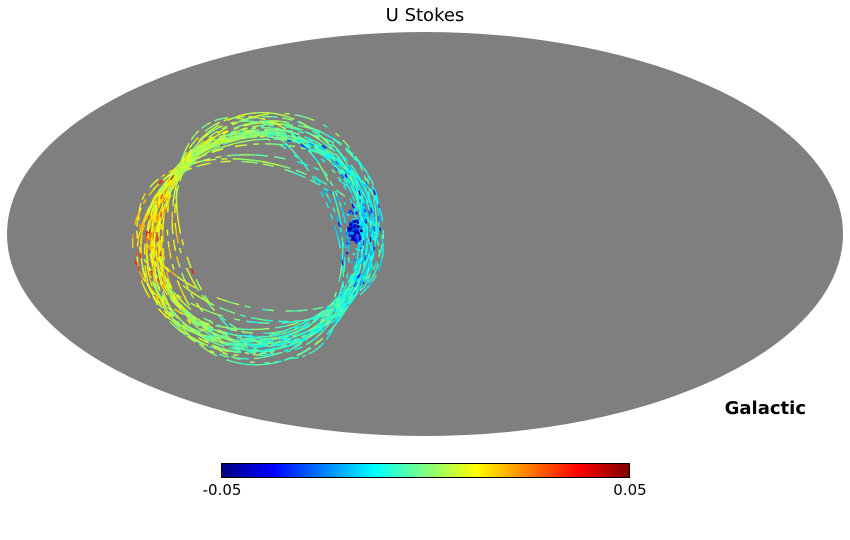  What do you see at coordinates (630, 490) in the screenshot?
I see `colorbar-max-label: 0.05` at bounding box center [630, 490].